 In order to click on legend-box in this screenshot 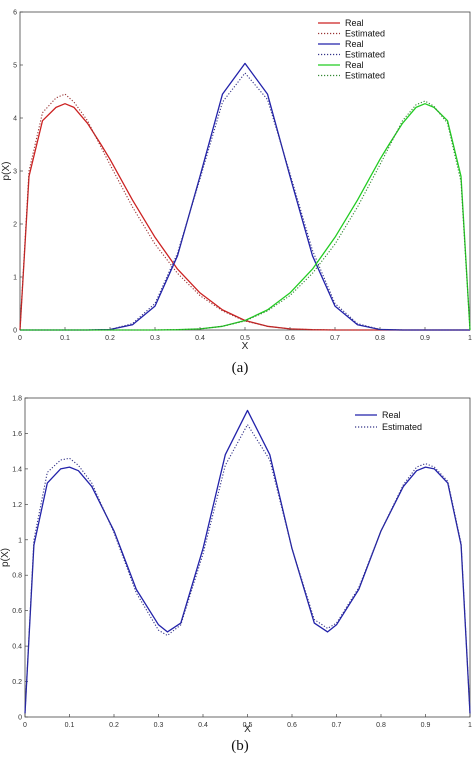, I will do `click(351, 53)`.